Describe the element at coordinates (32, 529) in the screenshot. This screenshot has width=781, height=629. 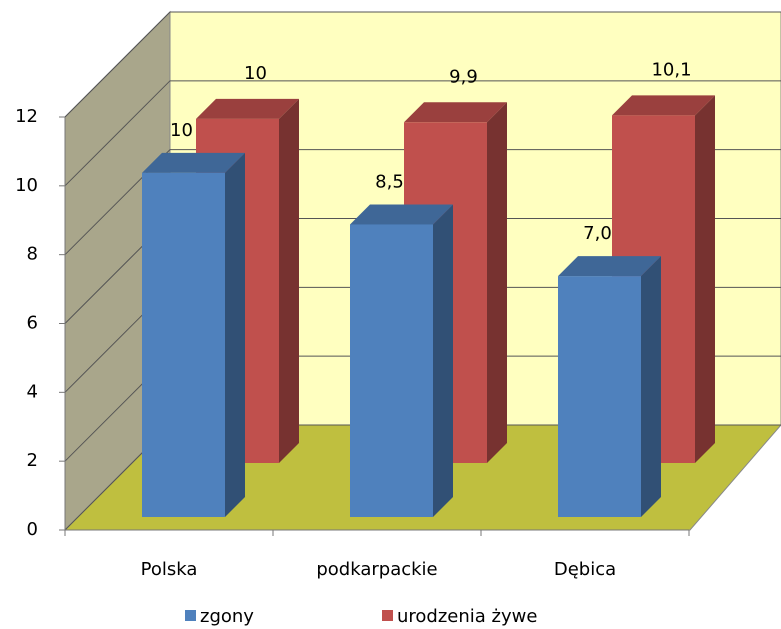
I see `y-tick-label: 0` at that location.